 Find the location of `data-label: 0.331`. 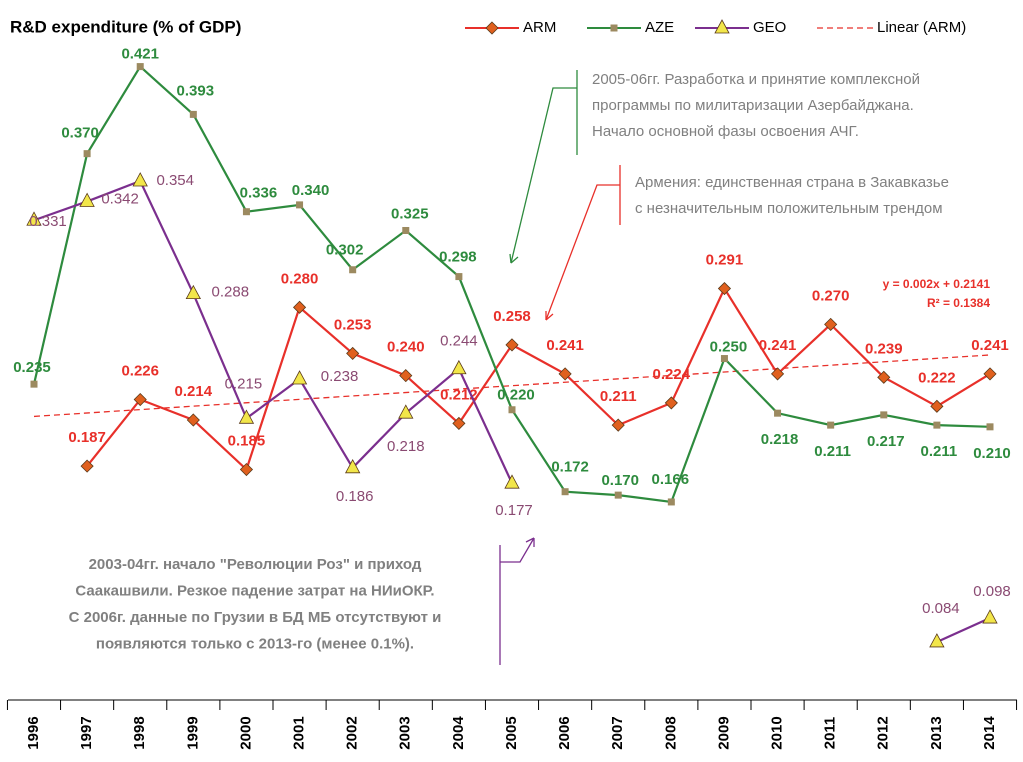

data-label: 0.331 is located at coordinates (48, 221).